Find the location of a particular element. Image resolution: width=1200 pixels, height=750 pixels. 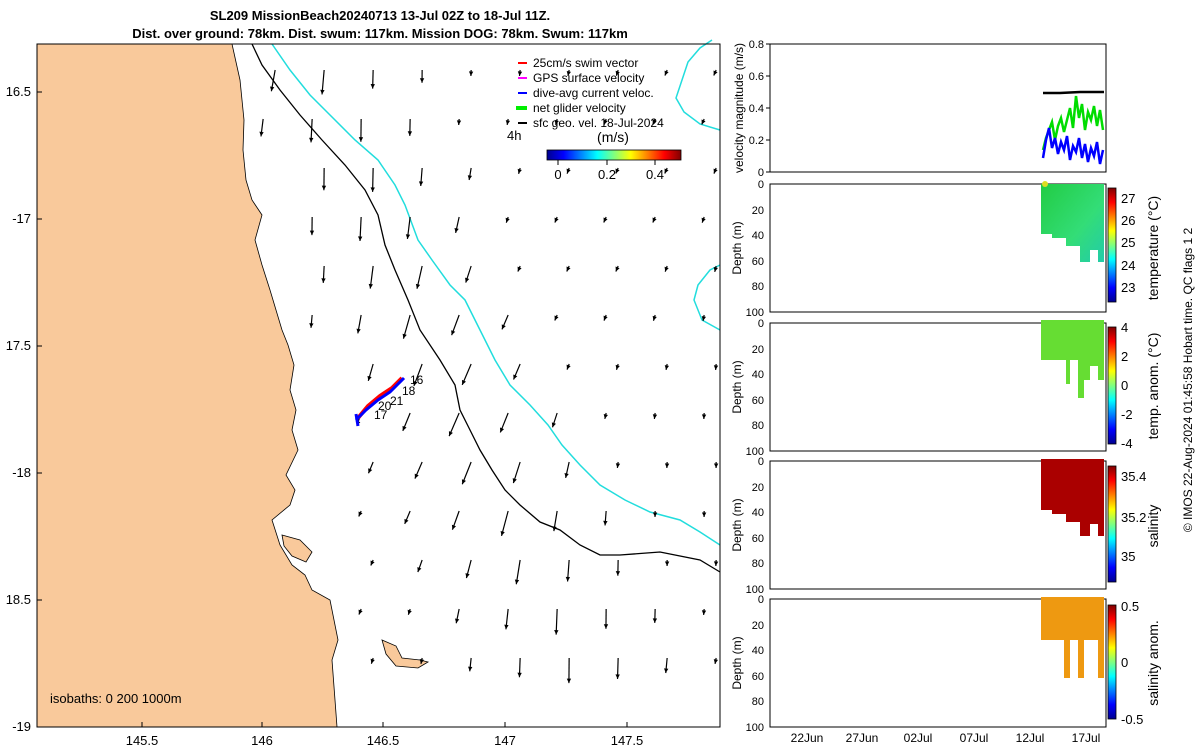

map-y-tick: 18.5 is located at coordinates (18, 599).